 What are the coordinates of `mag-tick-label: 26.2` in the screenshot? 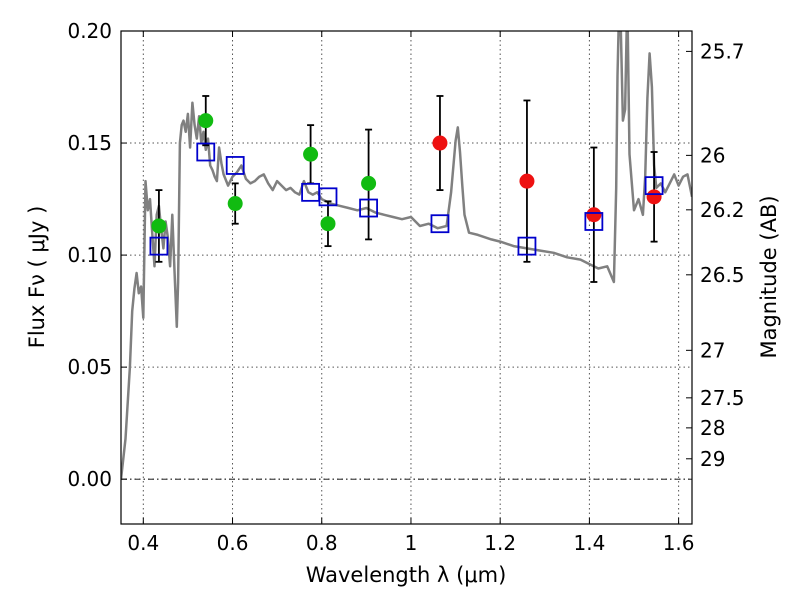 It's located at (722, 210).